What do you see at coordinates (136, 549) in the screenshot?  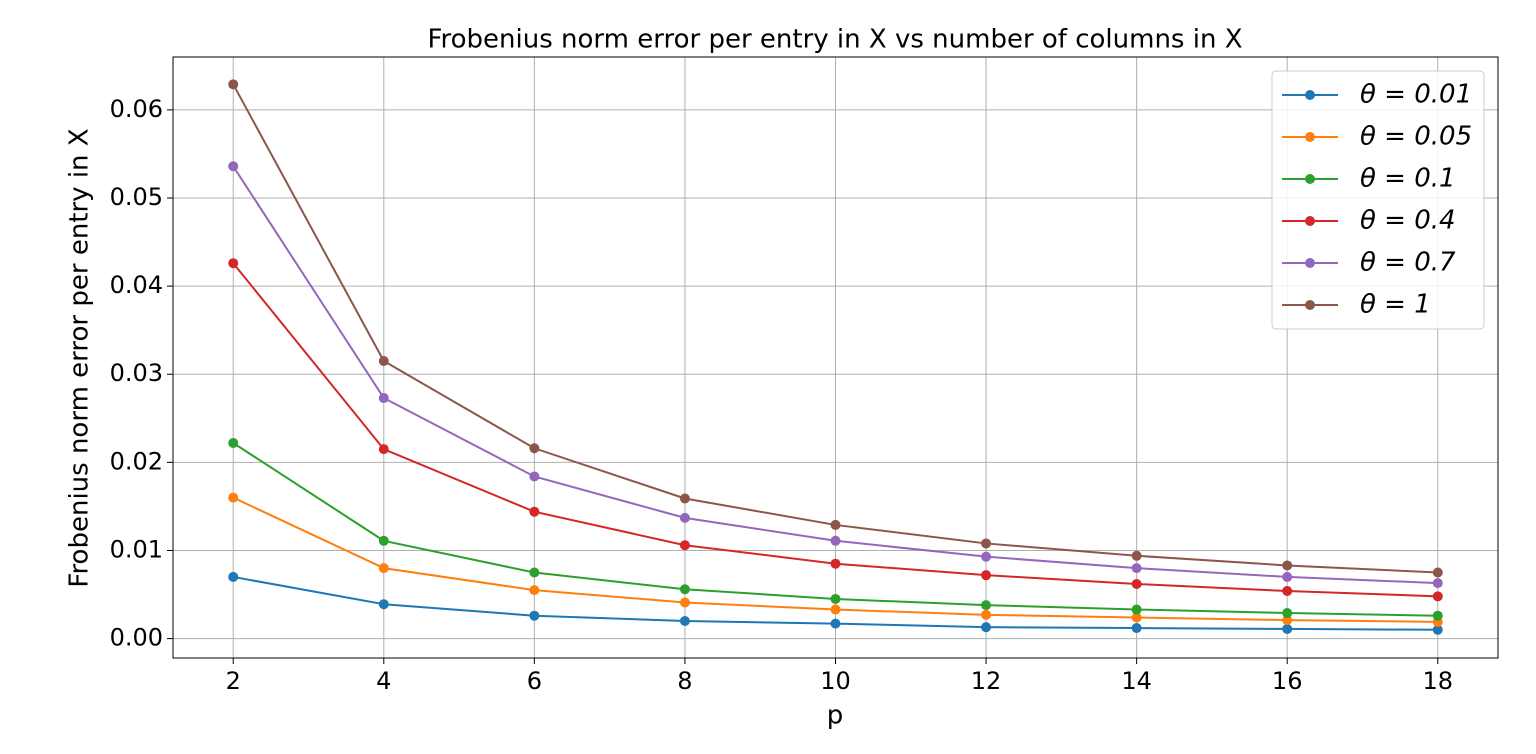 I see `y-tick-label: 0.01` at bounding box center [136, 549].